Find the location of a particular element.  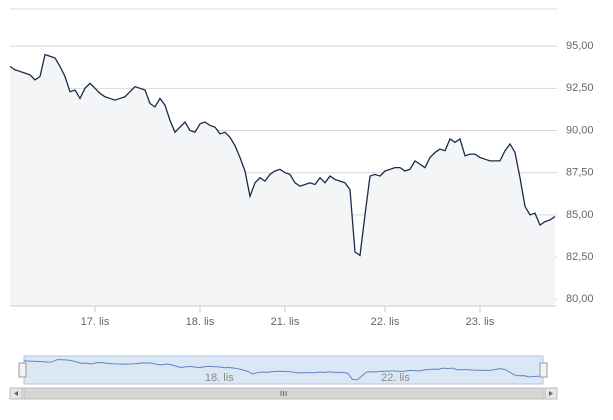

y-tick-label: 85,00 is located at coordinates (580, 215).